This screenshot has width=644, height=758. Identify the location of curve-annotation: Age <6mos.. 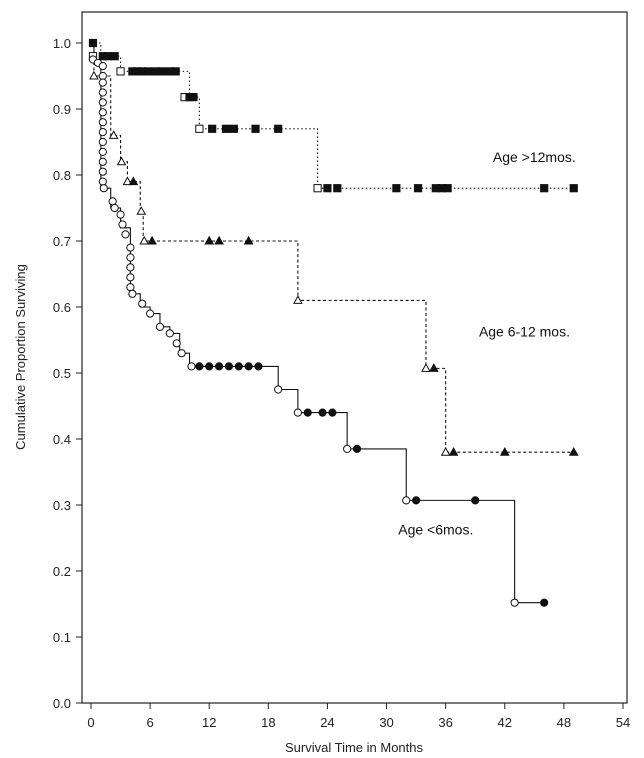
(435, 530).